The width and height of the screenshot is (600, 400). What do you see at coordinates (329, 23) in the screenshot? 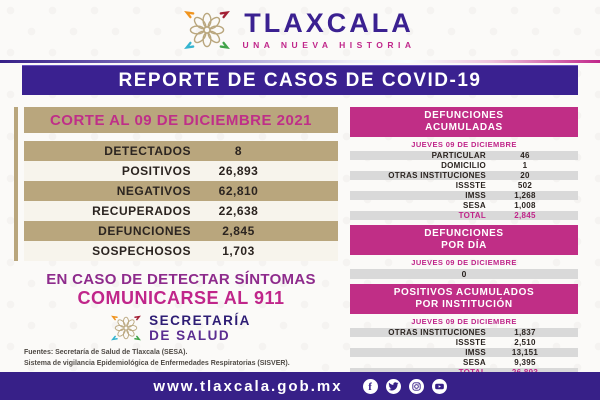
I see `brand-name: TLAXCALA` at bounding box center [329, 23].